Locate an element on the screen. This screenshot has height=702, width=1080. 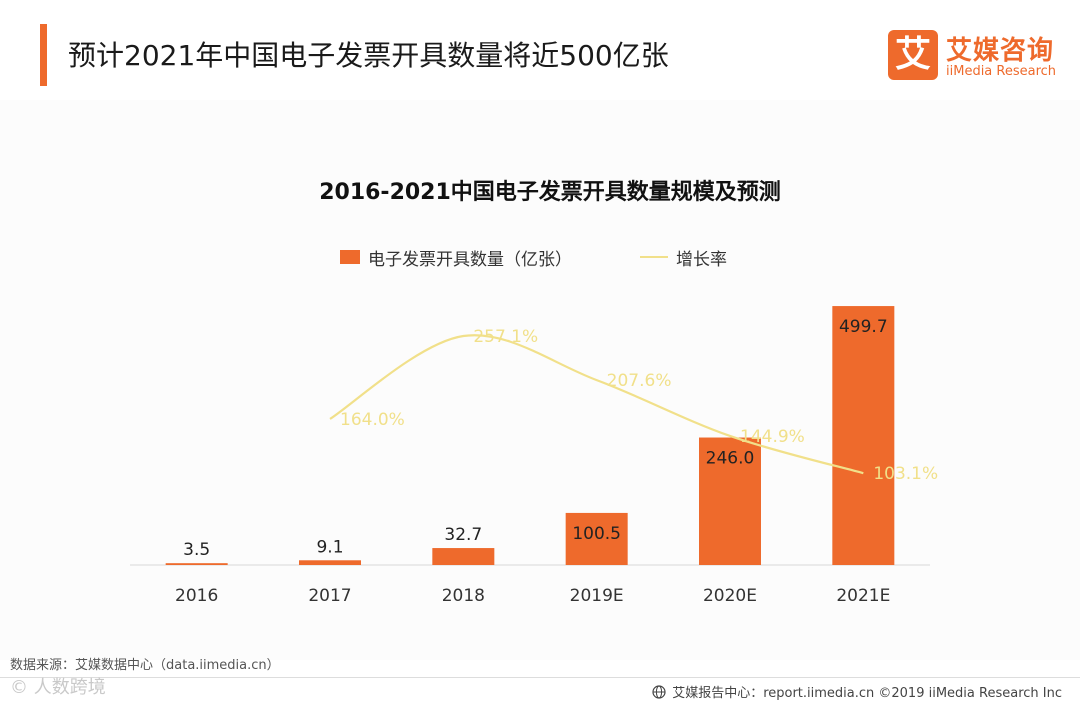
growth-rate-label-2017: 164.0% is located at coordinates (372, 420).